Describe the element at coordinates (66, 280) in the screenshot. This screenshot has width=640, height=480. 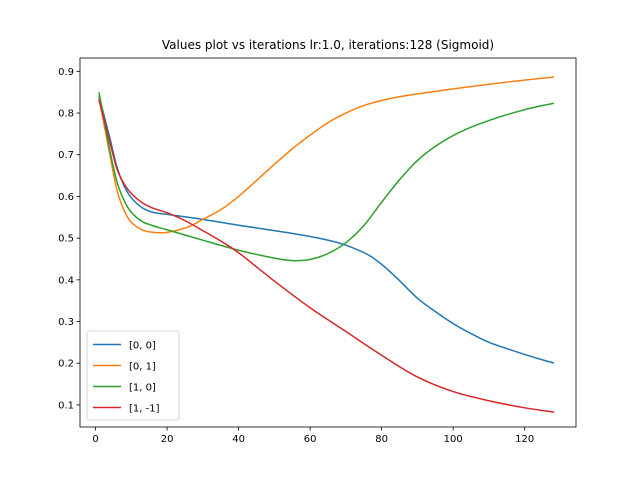
I see `y-tick-label: 0.4` at that location.